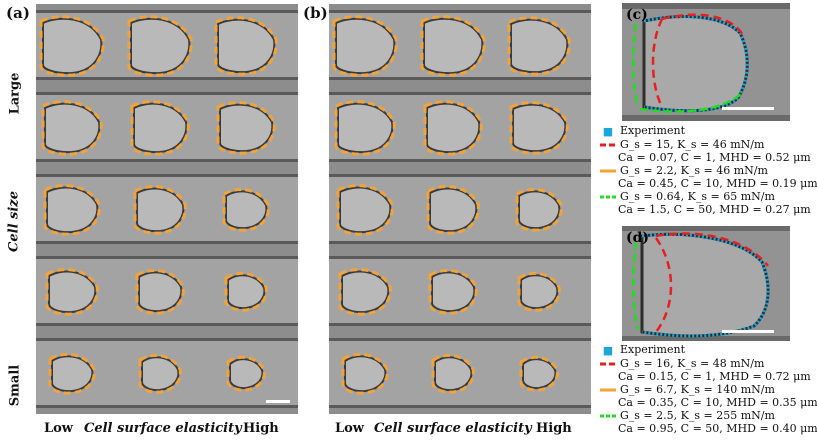 Image resolution: width=817 pixels, height=442 pixels. I want to click on panel-label-d: (d), so click(637, 238).